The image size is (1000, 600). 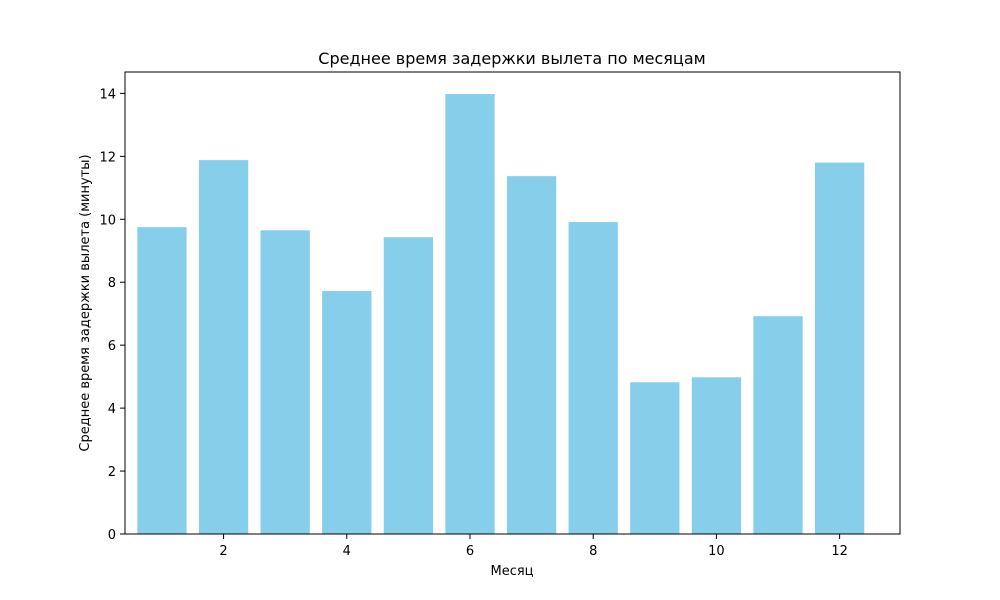 What do you see at coordinates (107, 220) in the screenshot?
I see `y-tick-label: 10` at bounding box center [107, 220].